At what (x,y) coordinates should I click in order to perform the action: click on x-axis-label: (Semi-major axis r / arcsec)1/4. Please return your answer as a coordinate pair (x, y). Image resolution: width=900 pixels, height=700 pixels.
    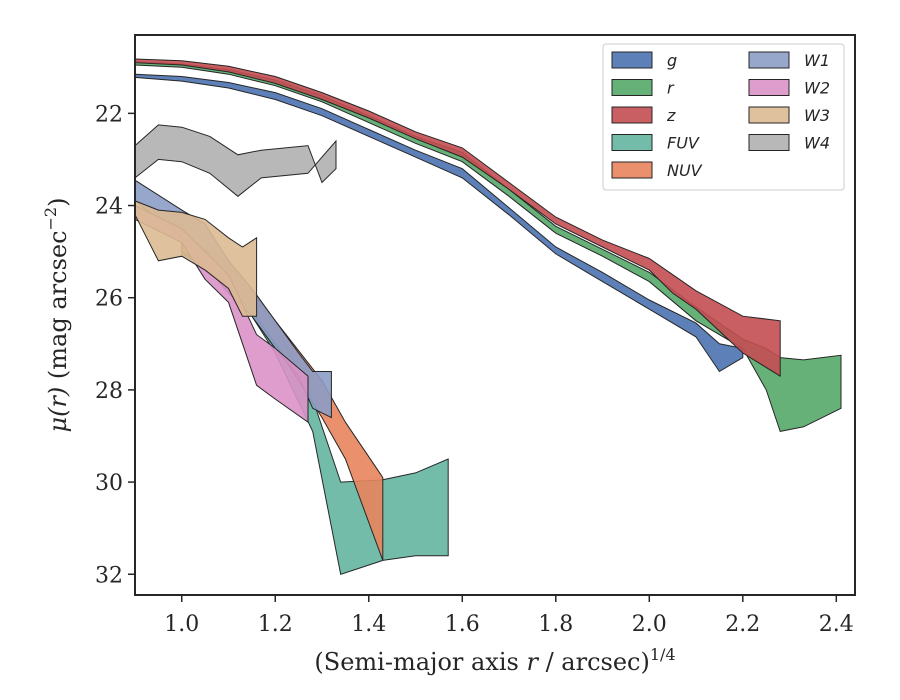
    Looking at the image, I should click on (494, 660).